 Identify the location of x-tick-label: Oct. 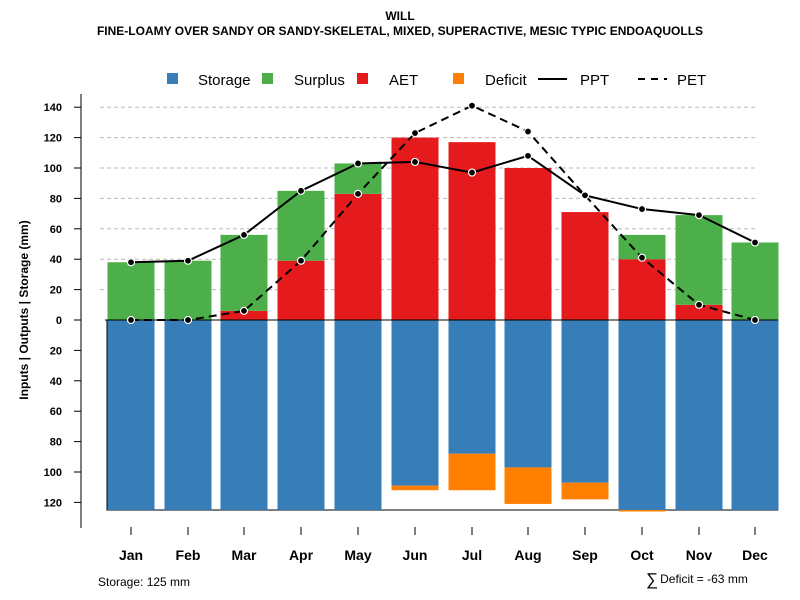
(642, 555).